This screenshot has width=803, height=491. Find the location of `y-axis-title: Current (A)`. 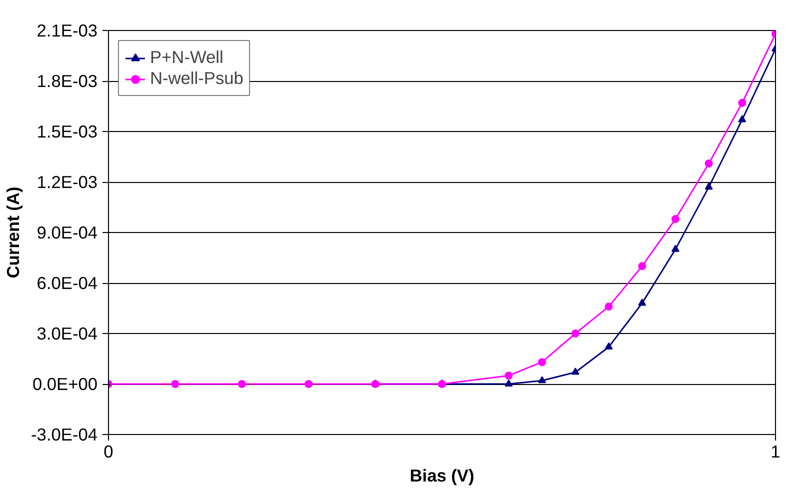

y-axis-title: Current (A) is located at coordinates (13, 232).